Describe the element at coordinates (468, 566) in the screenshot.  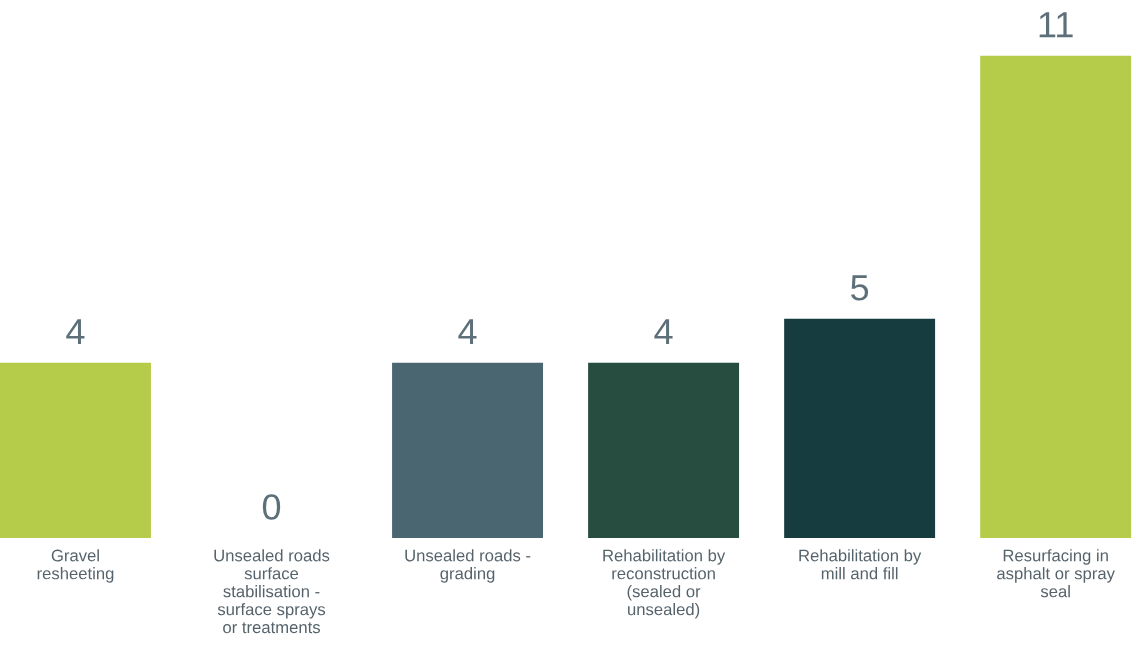
I see `x-tick-label: Unsealed roads - grading` at that location.